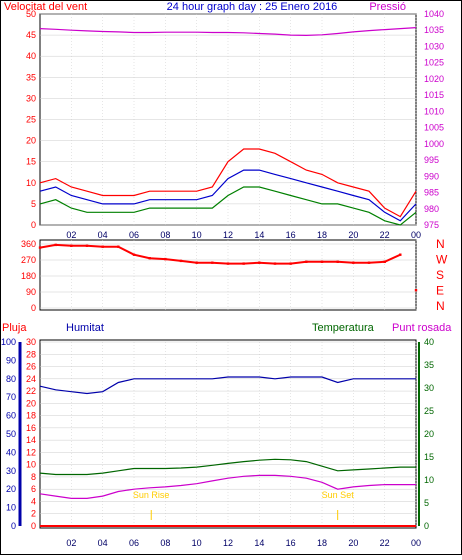  Describe the element at coordinates (31, 77) in the screenshot. I see `wind-tick-label: 35` at that location.